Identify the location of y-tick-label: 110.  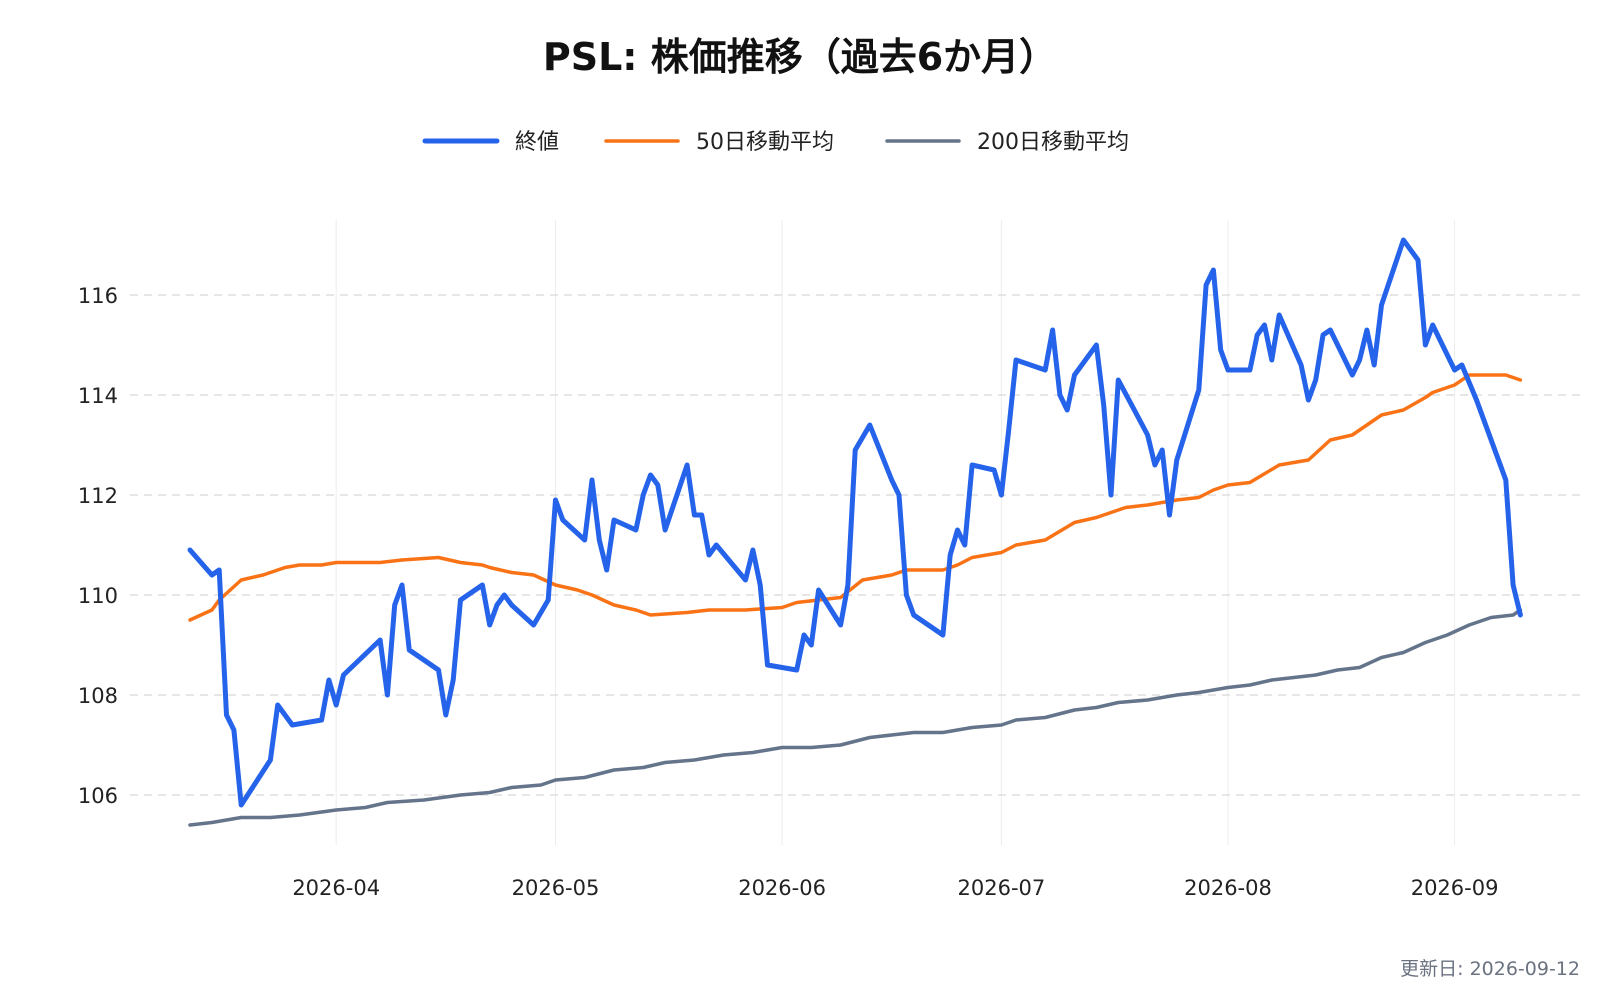
(98, 596).